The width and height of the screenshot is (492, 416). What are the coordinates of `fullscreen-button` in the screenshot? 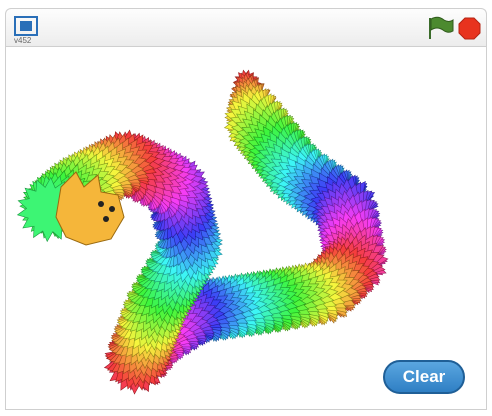 It's located at (26, 26).